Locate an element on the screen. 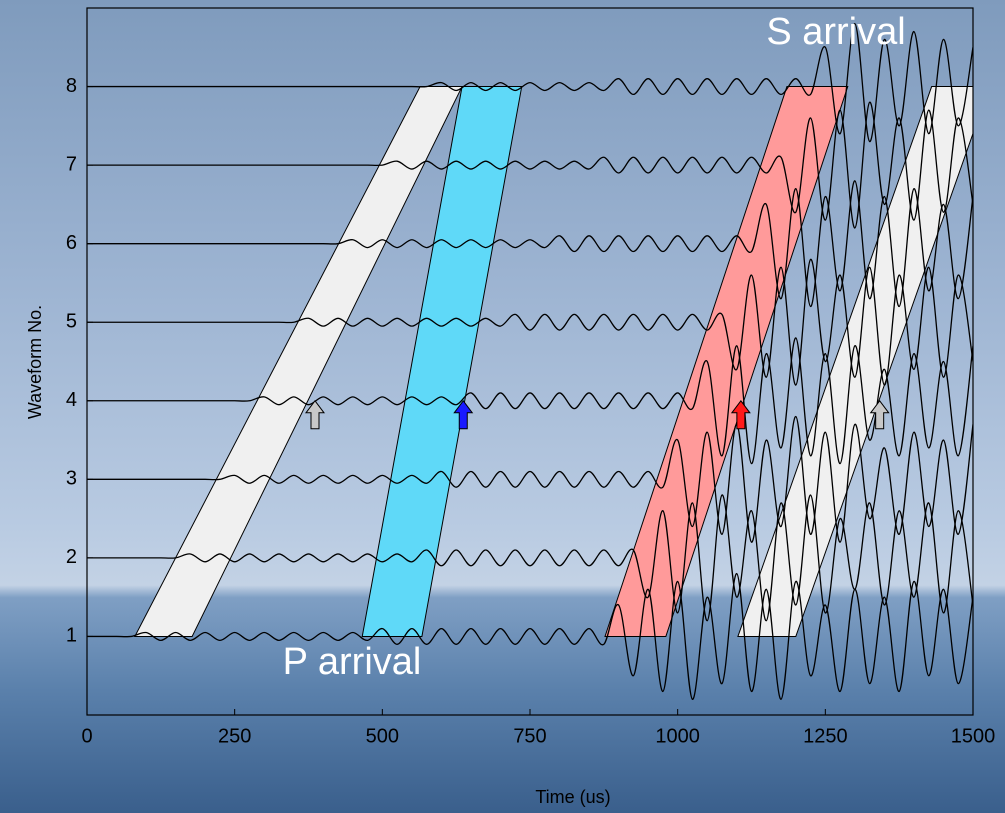 This screenshot has width=1005, height=813. annotation: P arrival is located at coordinates (352, 662).